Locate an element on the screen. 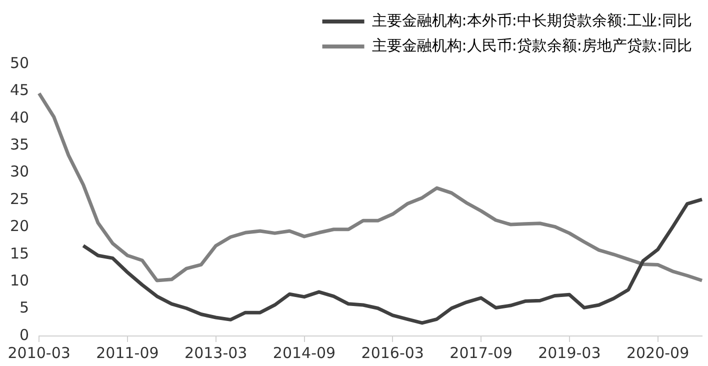 This screenshot has width=708, height=366. x-tick-label: 2010-03 is located at coordinates (39, 353).